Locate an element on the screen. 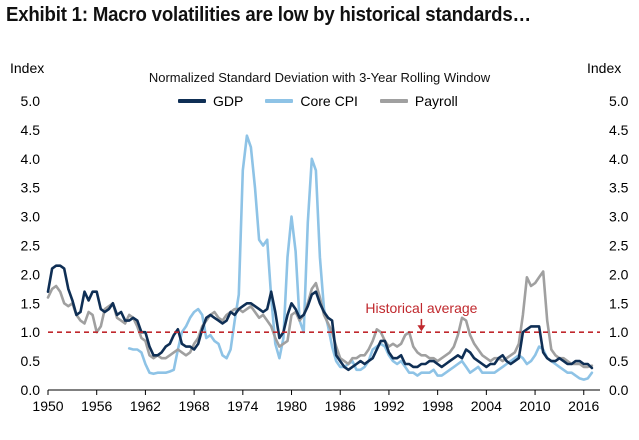 The width and height of the screenshot is (639, 440). left-axis-unit-label: Index is located at coordinates (27, 68).